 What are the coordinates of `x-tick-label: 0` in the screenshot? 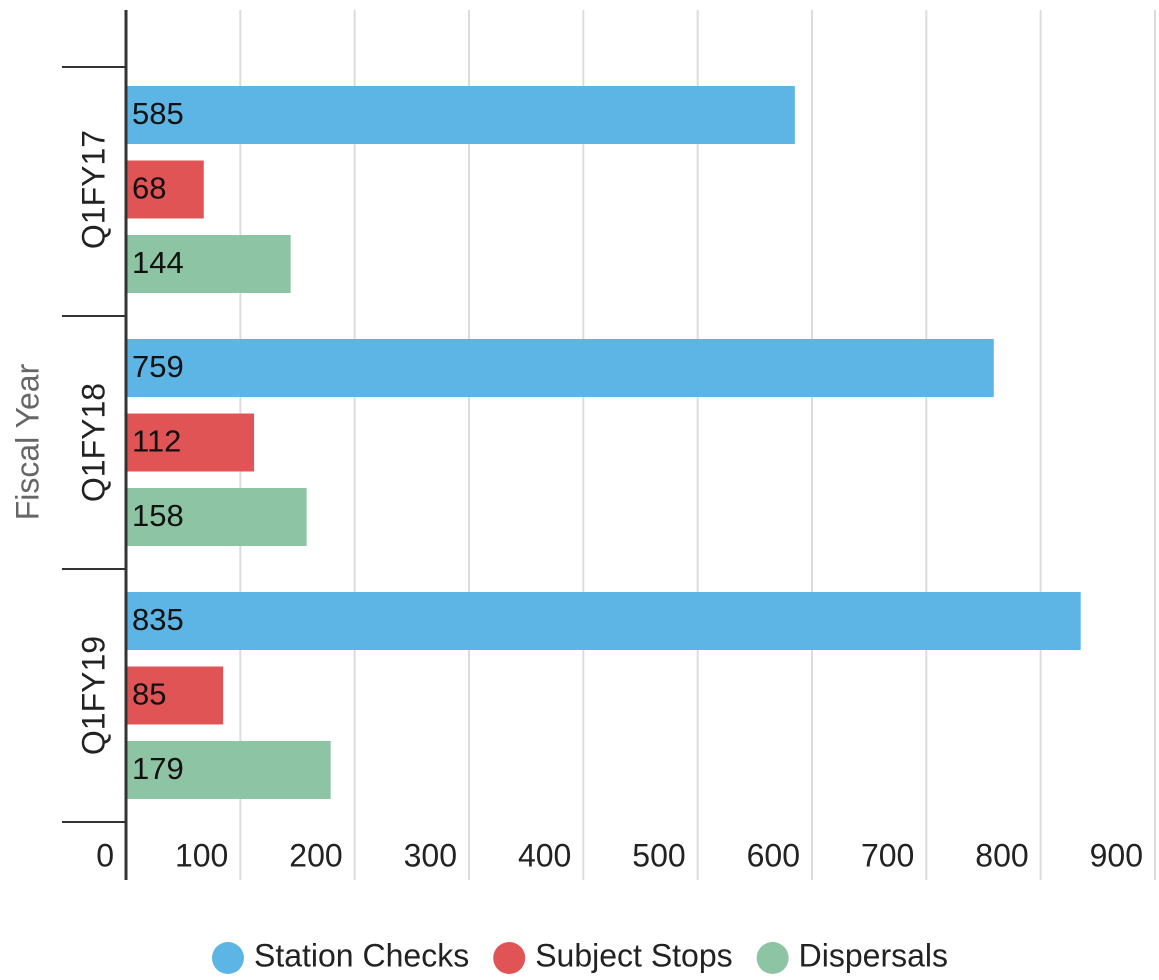 It's located at (105, 855).